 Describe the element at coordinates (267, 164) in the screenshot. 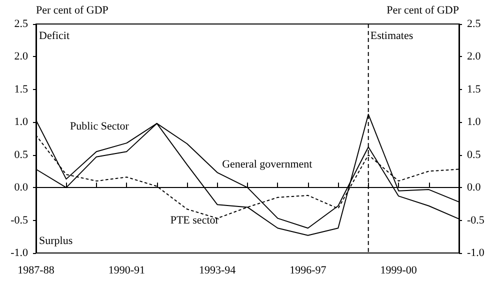

I see `series-label: General government` at that location.